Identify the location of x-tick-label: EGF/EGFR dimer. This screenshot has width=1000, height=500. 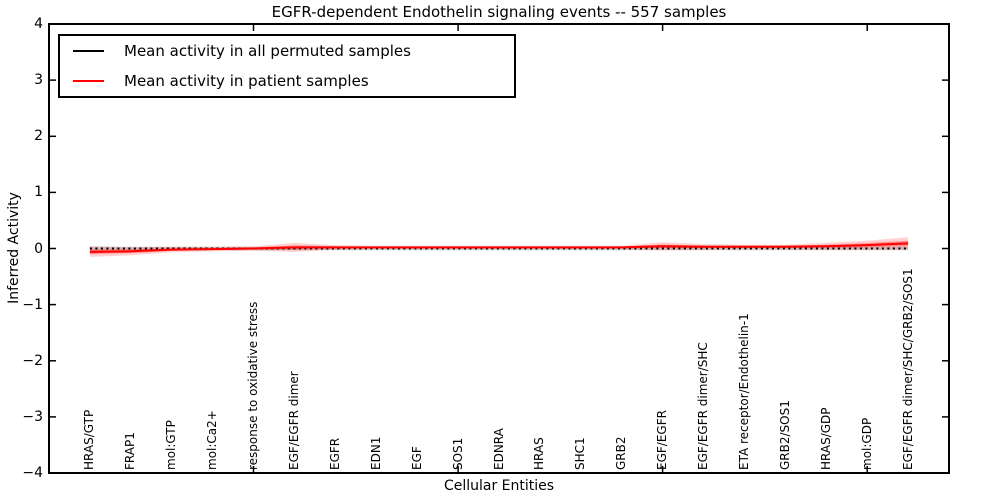
(293, 420).